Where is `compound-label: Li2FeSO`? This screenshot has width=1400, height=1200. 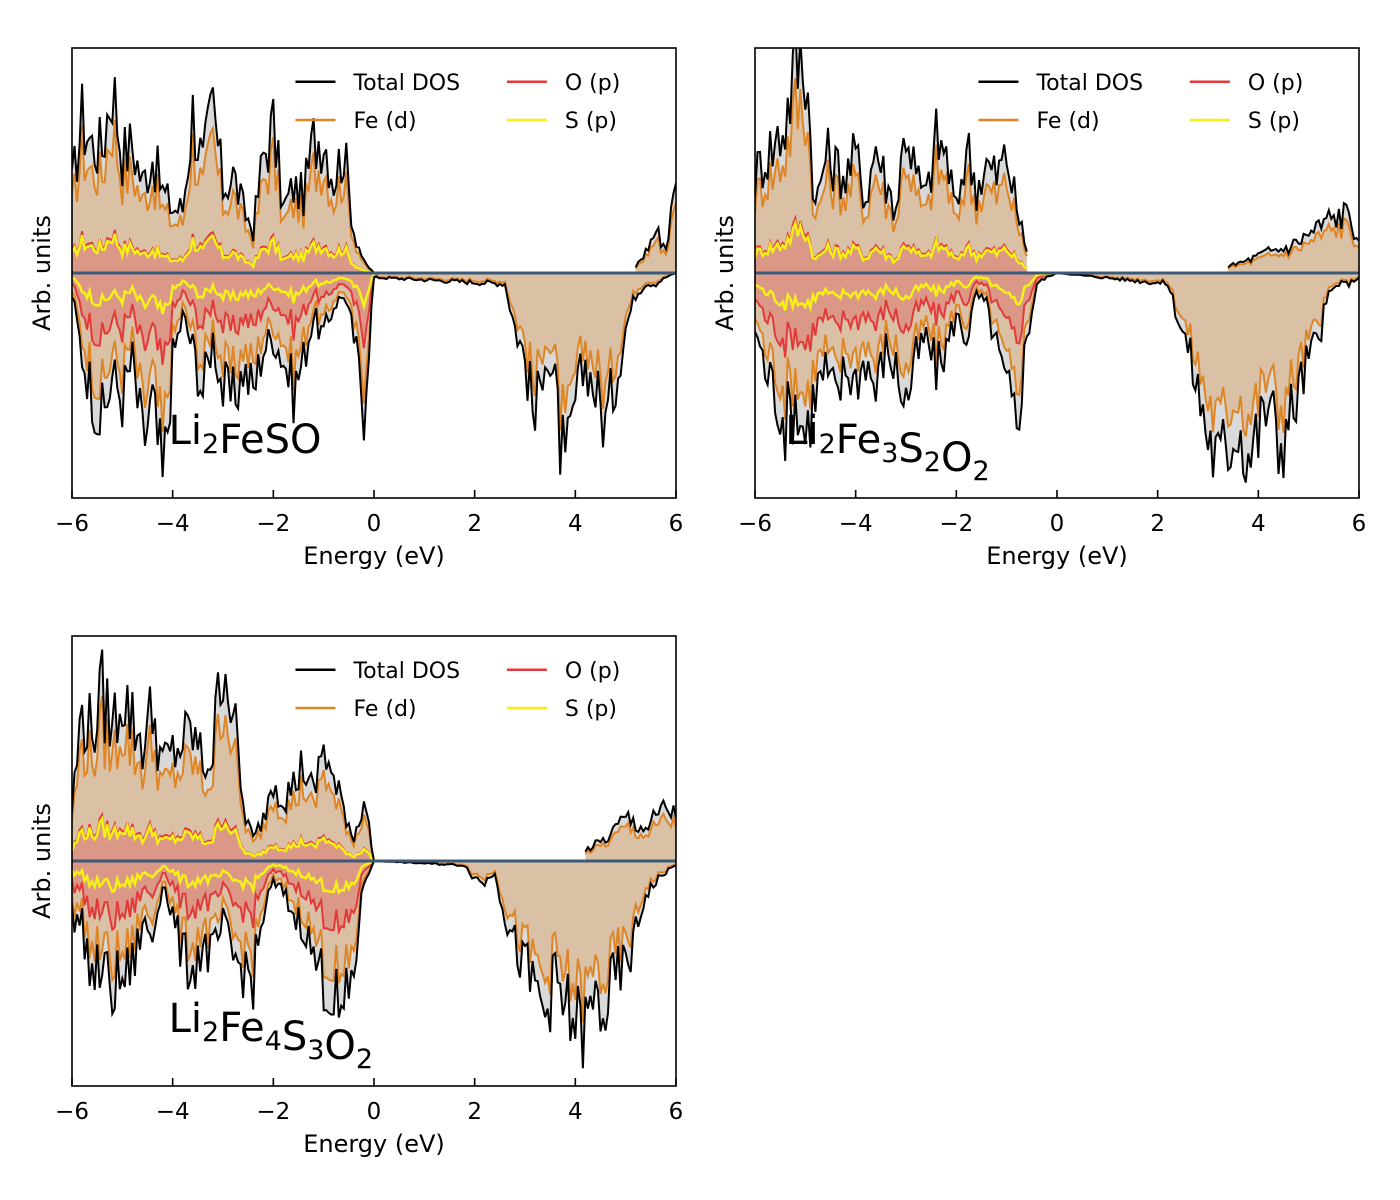 compound-label: Li2FeSO is located at coordinates (245, 435).